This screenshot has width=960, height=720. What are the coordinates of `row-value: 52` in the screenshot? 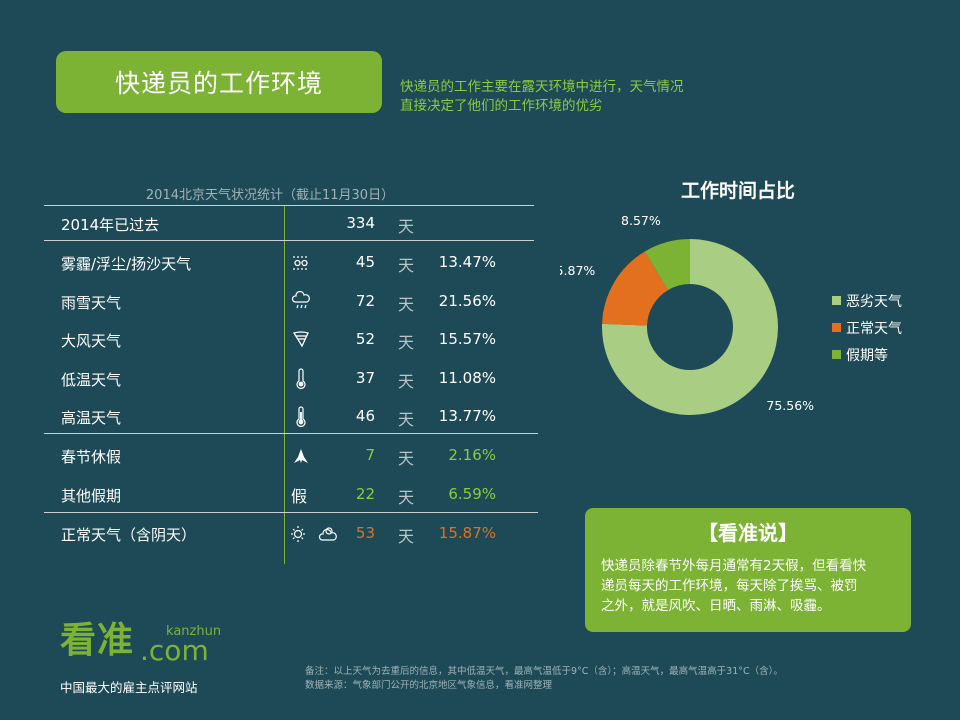 It's located at (365, 339).